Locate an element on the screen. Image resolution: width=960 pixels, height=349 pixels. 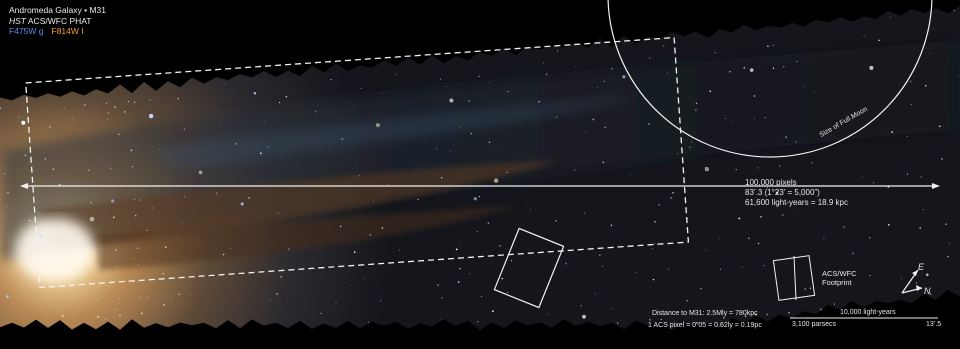
angle-label: 83’.3 (1°23’ = 5,000”) is located at coordinates (782, 193).